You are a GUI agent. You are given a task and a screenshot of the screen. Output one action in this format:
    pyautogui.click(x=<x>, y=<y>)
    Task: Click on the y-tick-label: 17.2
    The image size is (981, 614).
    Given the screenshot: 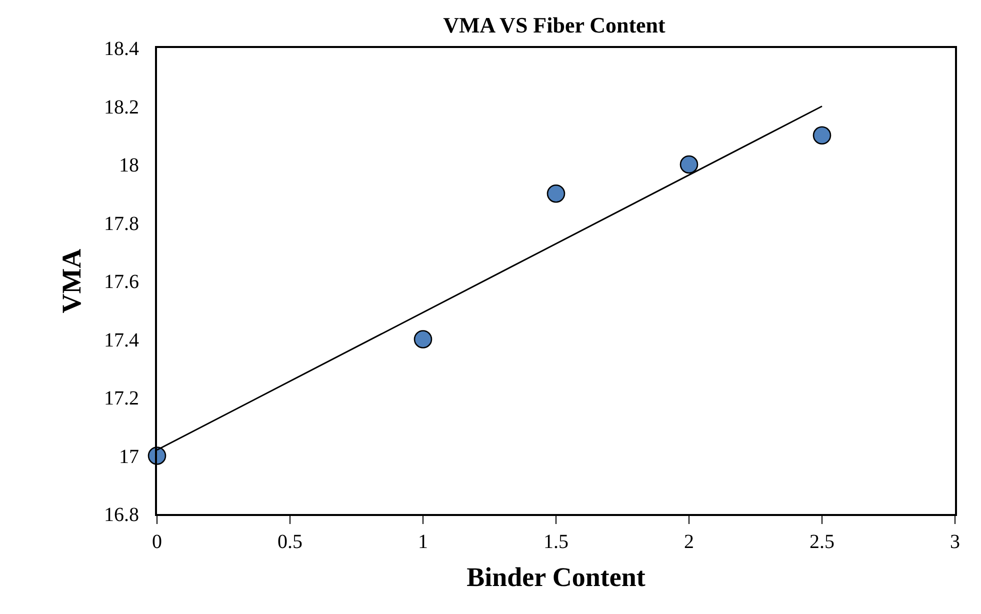 What is the action you would take?
    pyautogui.click(x=121, y=399)
    